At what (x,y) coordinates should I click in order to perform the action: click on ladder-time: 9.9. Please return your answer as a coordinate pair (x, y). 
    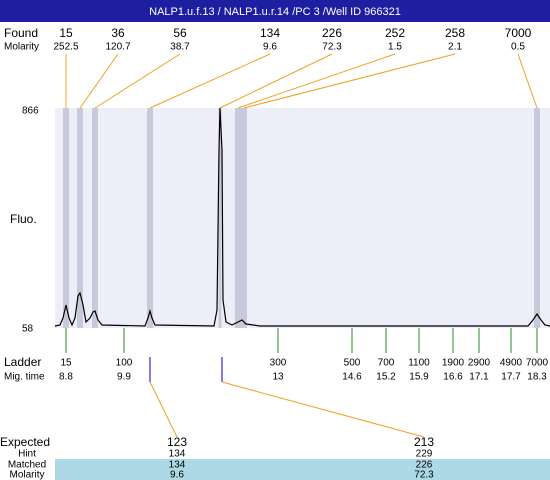
    Looking at the image, I should click on (124, 377).